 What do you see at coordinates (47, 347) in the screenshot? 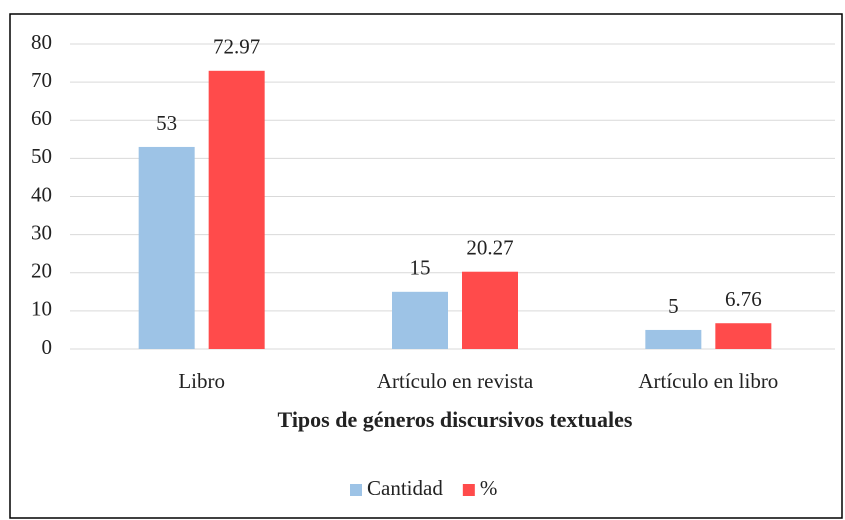
I see `y-tick-label: 0` at bounding box center [47, 347].